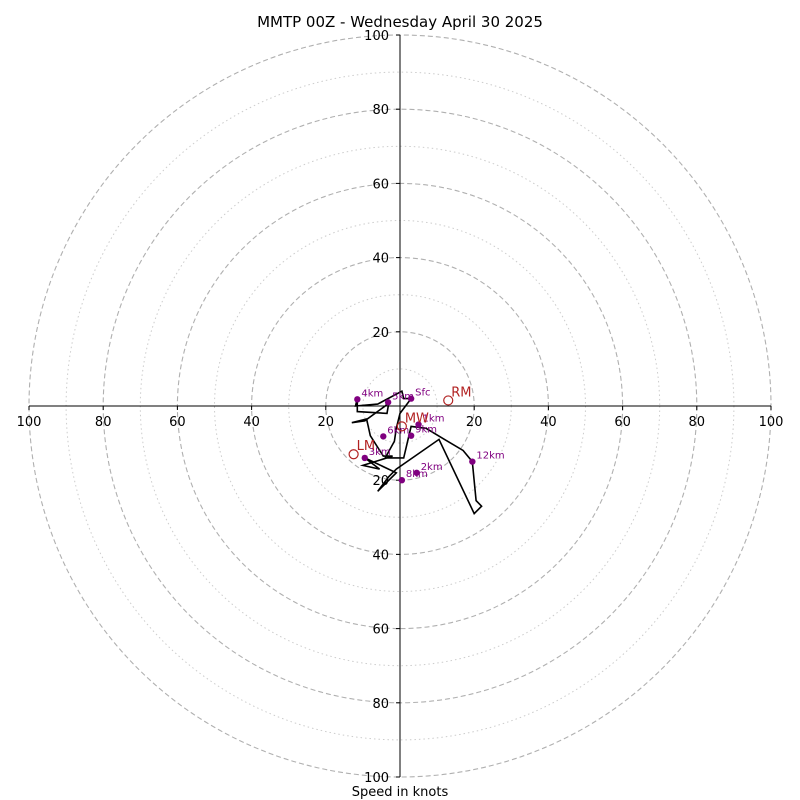 The width and height of the screenshot is (800, 800). Describe the element at coordinates (411, 435) in the screenshot. I see `height-point-9km` at that location.